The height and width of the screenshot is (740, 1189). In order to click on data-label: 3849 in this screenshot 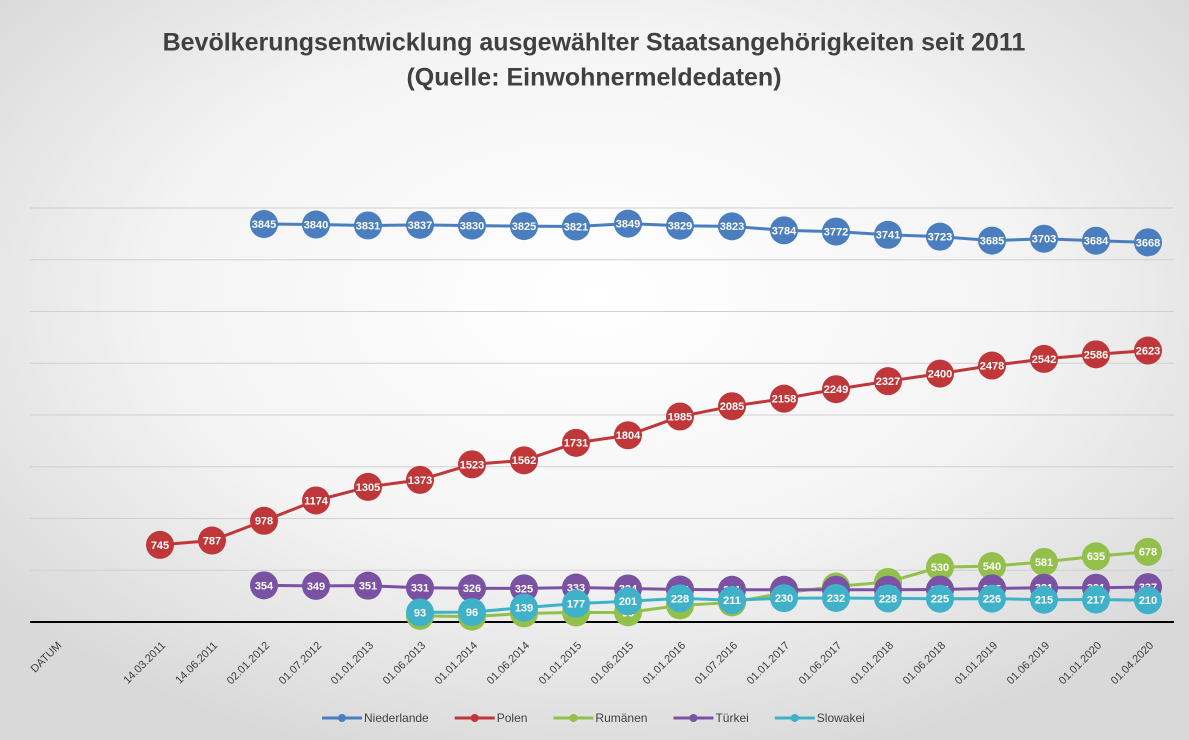, I will do `click(628, 225)`.